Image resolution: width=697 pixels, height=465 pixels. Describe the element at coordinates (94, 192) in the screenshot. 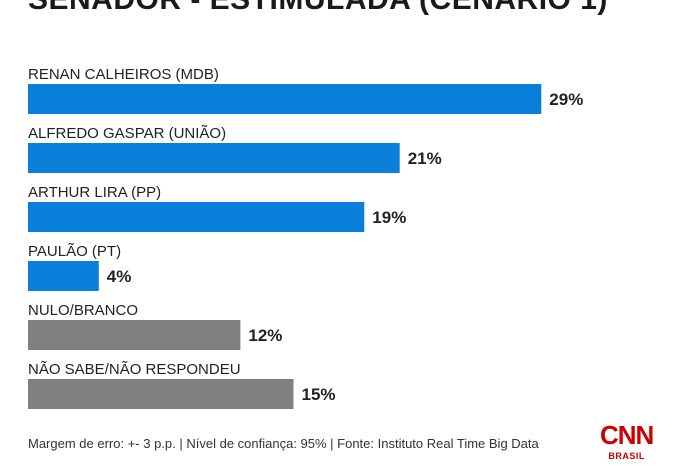

I see `category-label: ARTHUR LIRA (PP)` at that location.